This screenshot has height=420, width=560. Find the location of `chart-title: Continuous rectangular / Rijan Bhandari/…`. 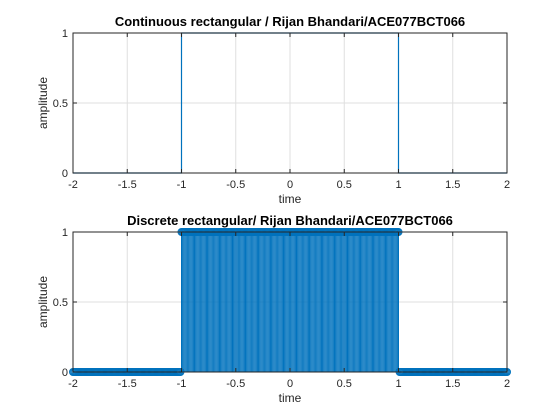

chart-title: Continuous rectangular / Rijan Bhandari/… is located at coordinates (290, 21).